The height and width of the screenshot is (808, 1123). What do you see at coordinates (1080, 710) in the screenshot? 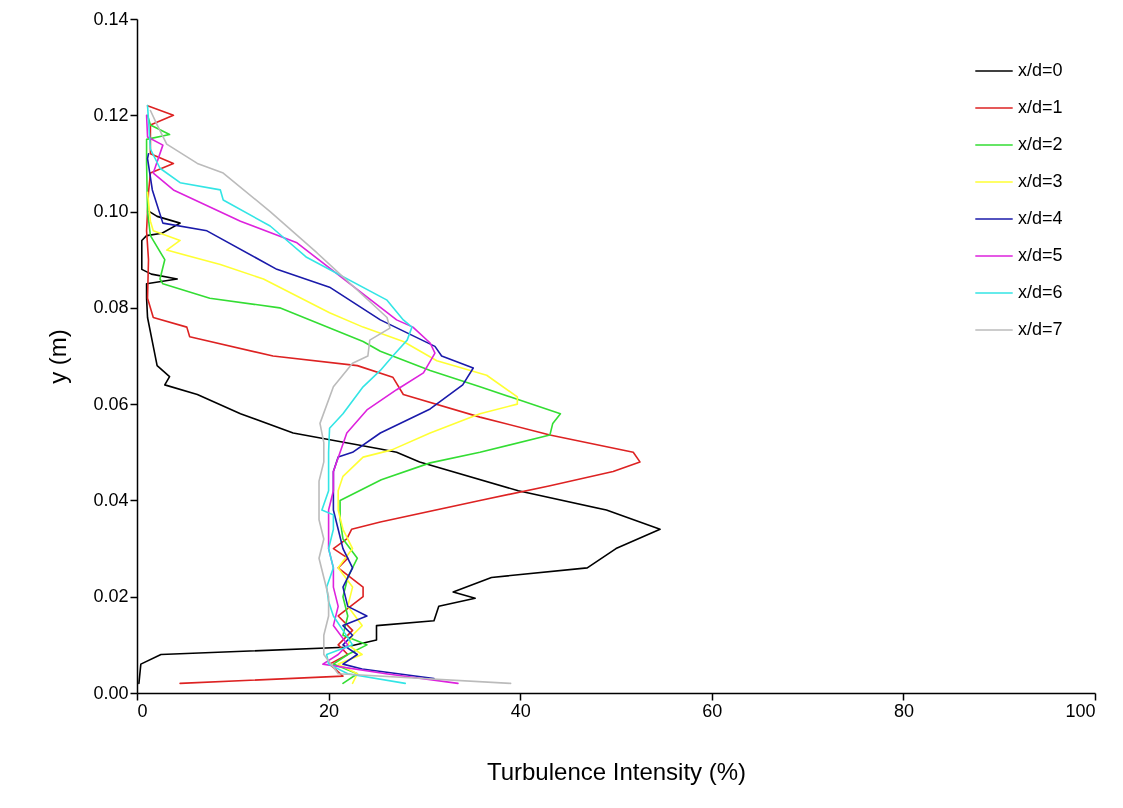
I see `x-tick-label: 100` at bounding box center [1080, 710].